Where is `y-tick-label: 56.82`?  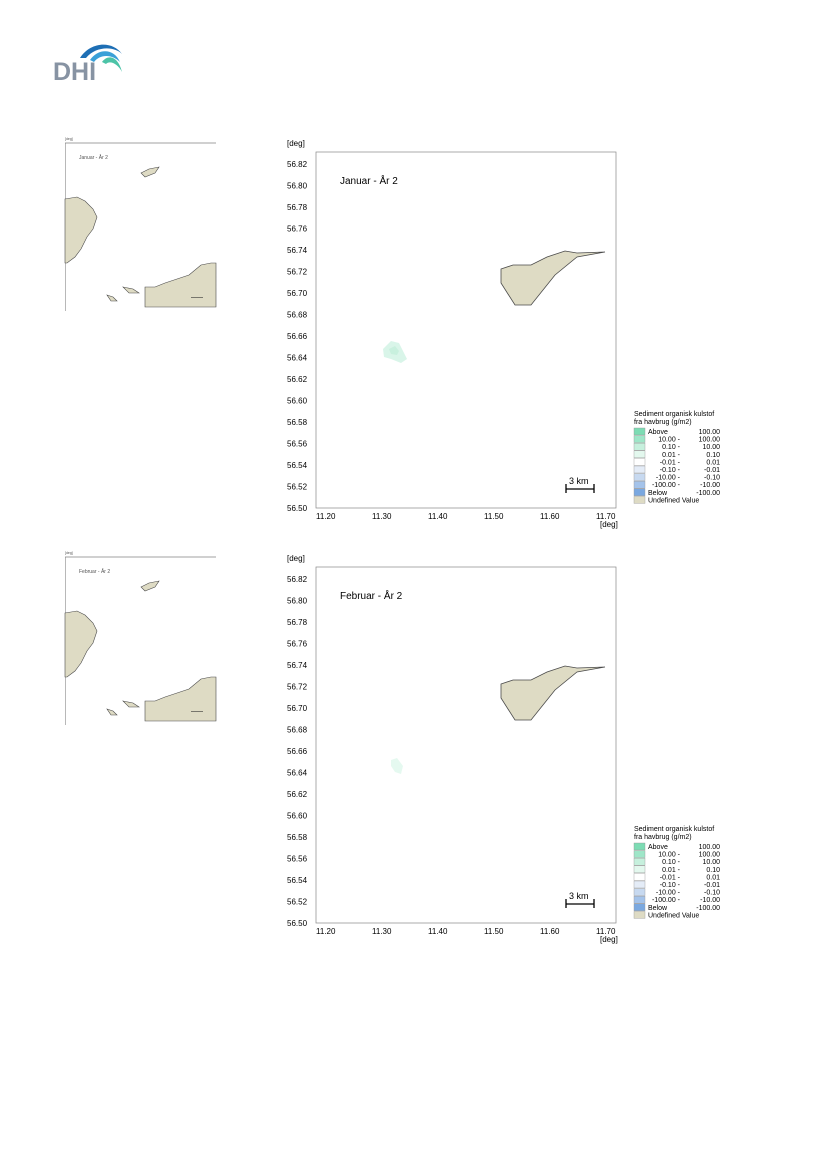
y-tick-label: 56.82 is located at coordinates (297, 579).